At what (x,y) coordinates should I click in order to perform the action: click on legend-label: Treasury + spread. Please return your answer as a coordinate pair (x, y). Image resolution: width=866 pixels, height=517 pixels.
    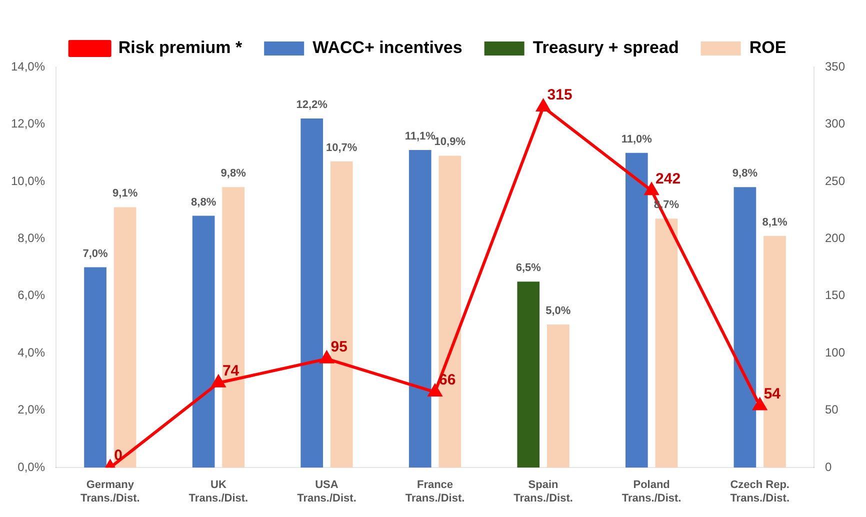
    Looking at the image, I should click on (605, 48).